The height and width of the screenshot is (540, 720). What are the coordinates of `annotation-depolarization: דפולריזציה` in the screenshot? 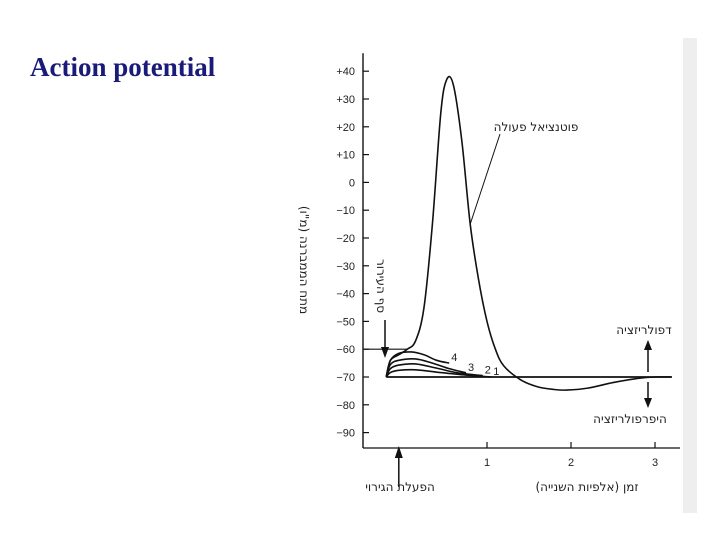 It's located at (644, 330).